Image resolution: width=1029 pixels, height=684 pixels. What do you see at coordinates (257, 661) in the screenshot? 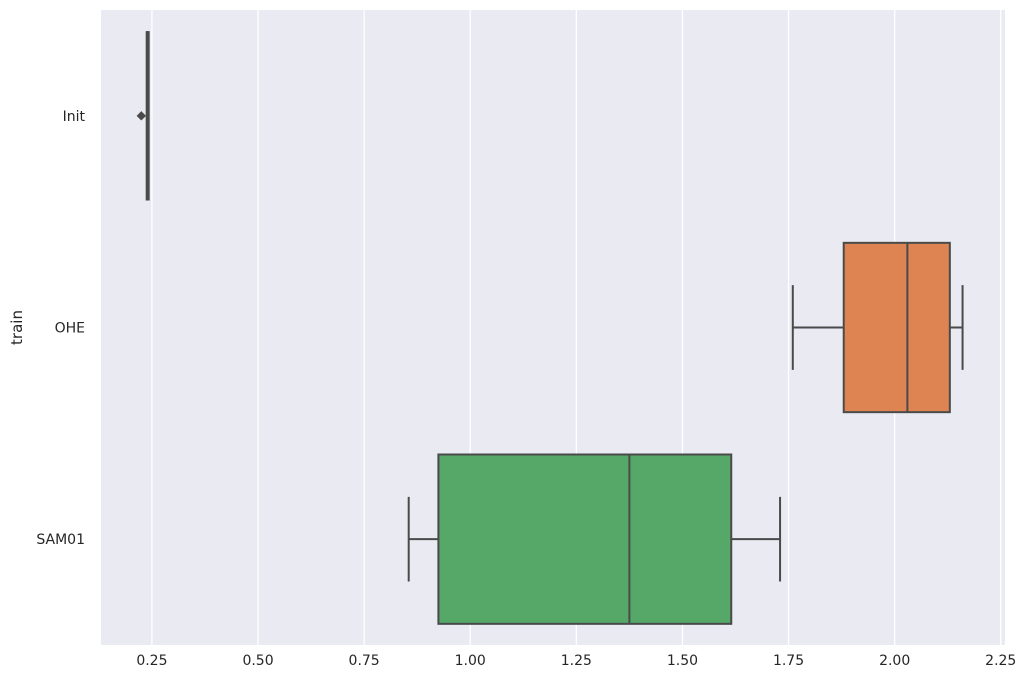
I see `x-tick-label: 0.50` at bounding box center [257, 661].